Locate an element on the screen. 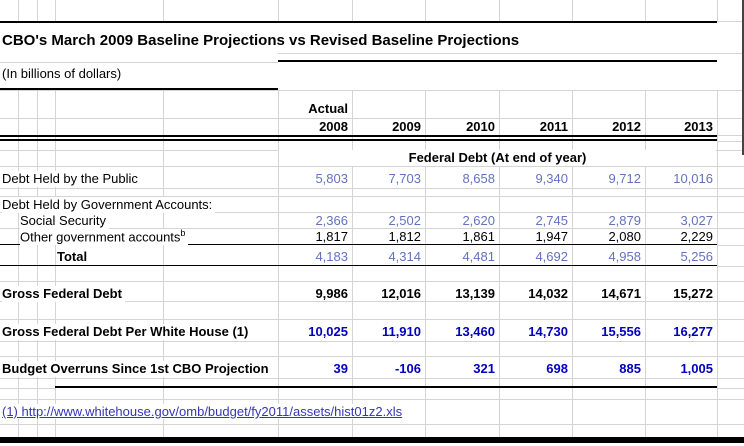 This screenshot has width=744, height=446. cell-total-2009: 4,314 is located at coordinates (404, 256).